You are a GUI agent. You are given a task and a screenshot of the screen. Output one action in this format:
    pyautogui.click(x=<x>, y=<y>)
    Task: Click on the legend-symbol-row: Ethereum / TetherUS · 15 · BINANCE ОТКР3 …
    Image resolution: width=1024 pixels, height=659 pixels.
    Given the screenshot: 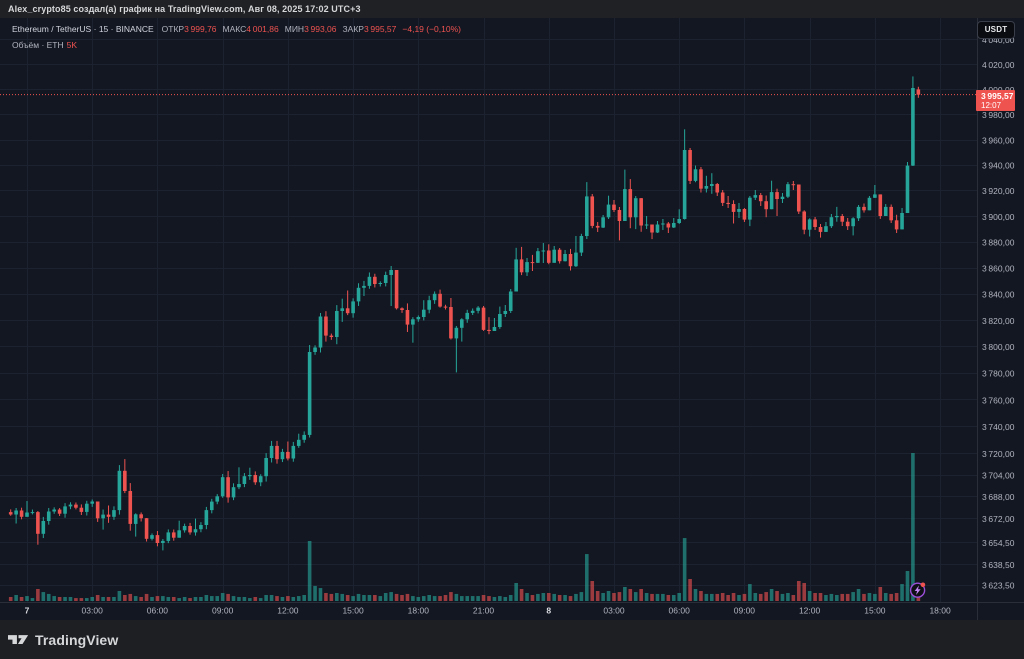 What is the action you would take?
    pyautogui.click(x=236, y=29)
    